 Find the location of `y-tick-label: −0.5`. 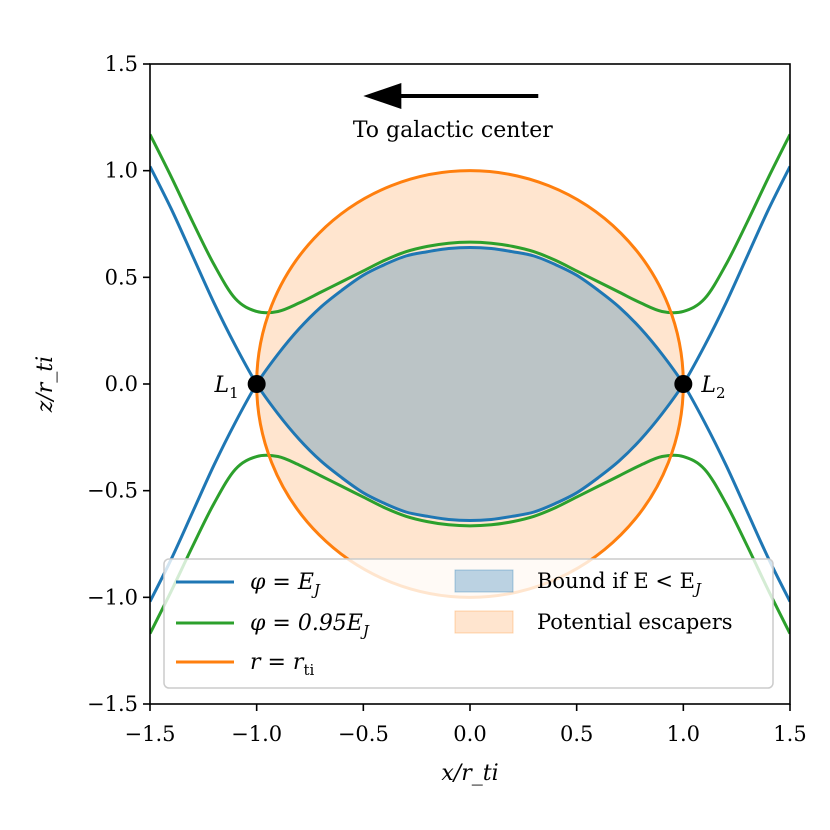

y-tick-label: −0.5 is located at coordinates (112, 491).